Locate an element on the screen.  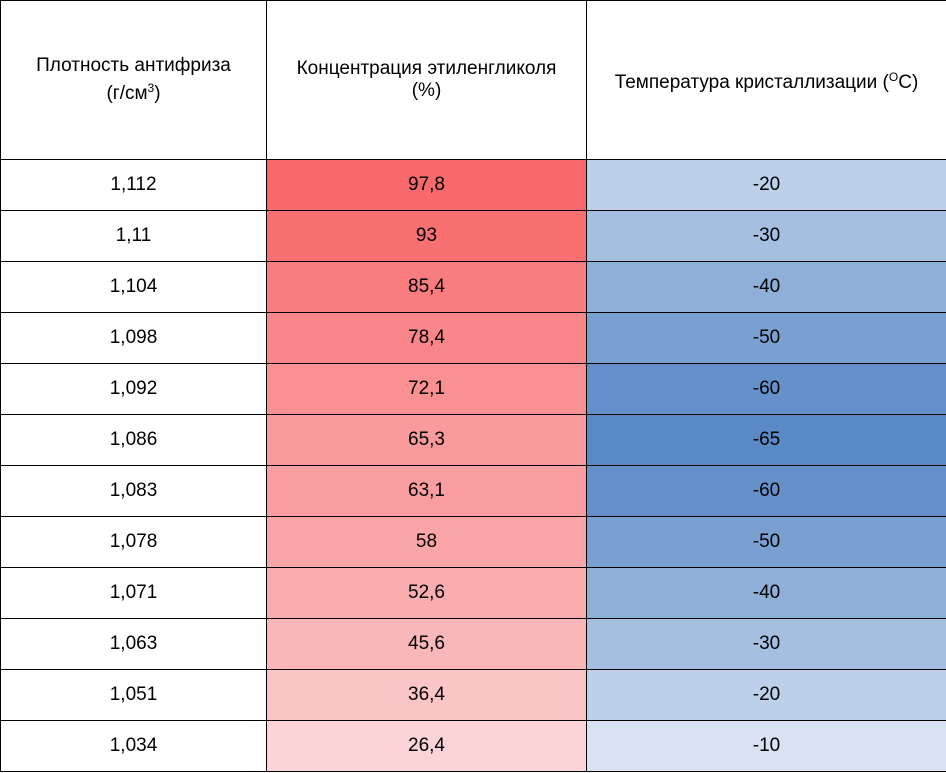
header-temperature-unit-suffix: C) is located at coordinates (908, 82).